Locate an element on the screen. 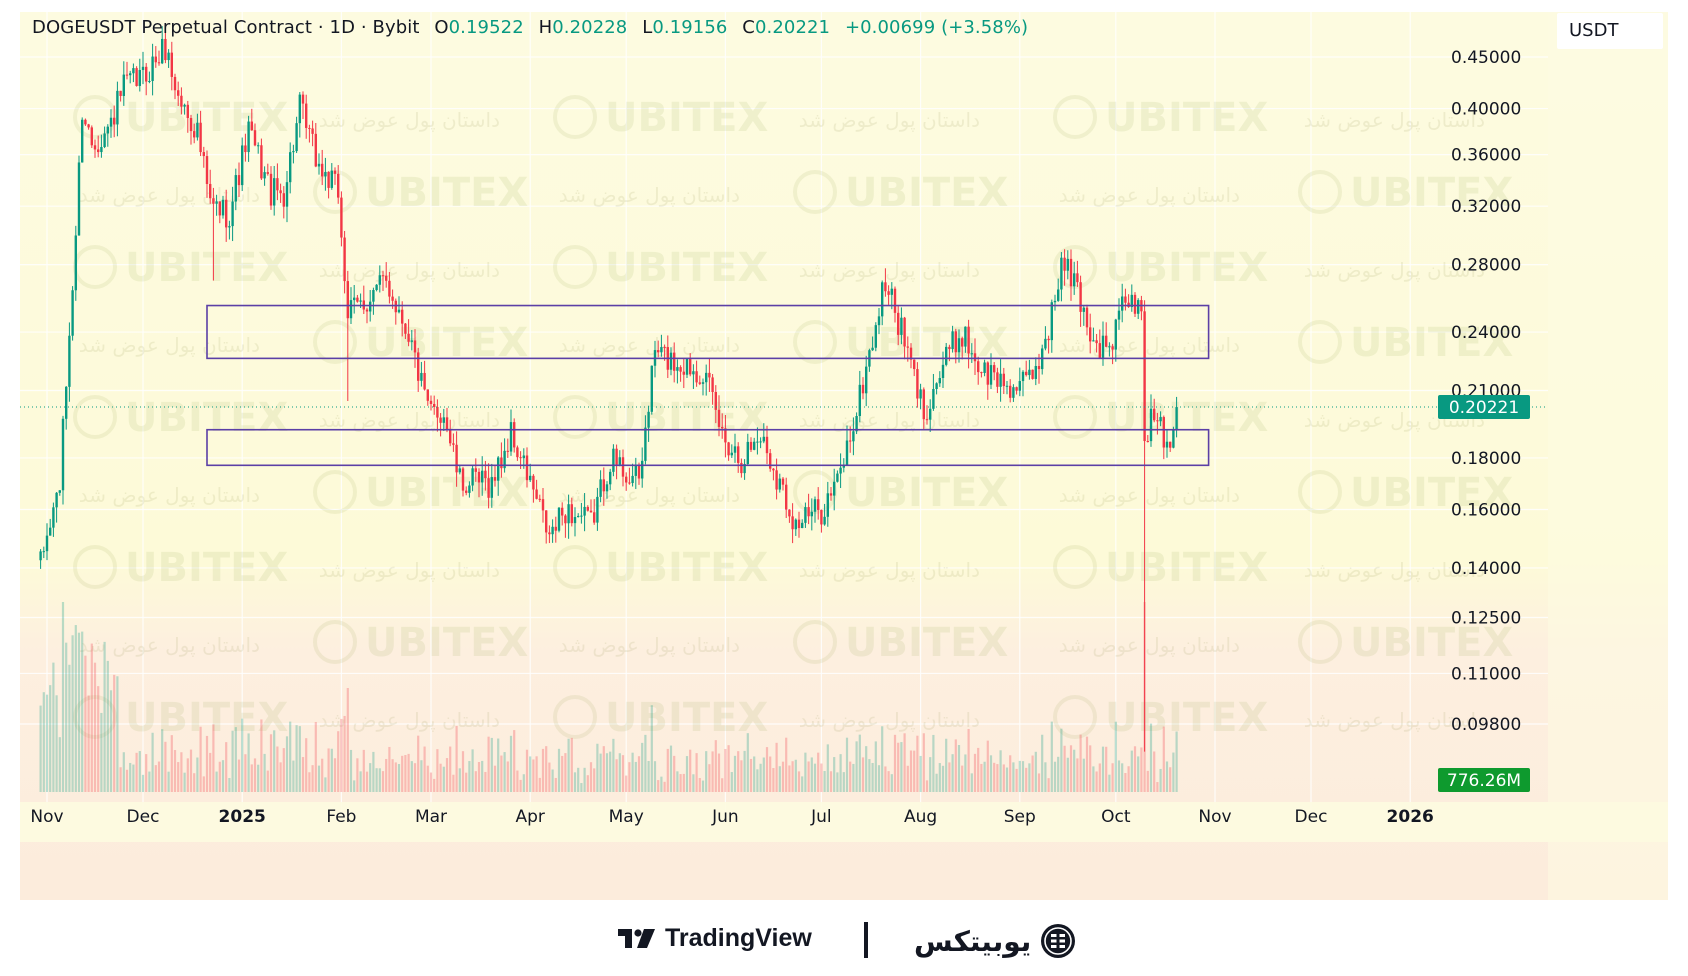  currency-unit-button: USDT is located at coordinates (1610, 31).